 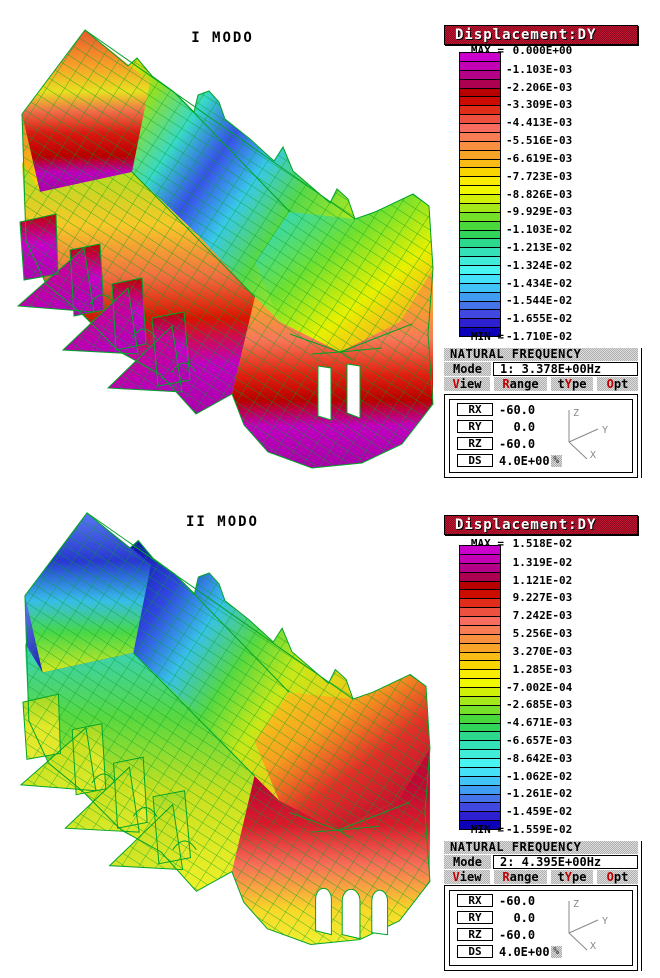 What do you see at coordinates (539, 723) in the screenshot?
I see `legend-value: -4.671E-03` at bounding box center [539, 723].